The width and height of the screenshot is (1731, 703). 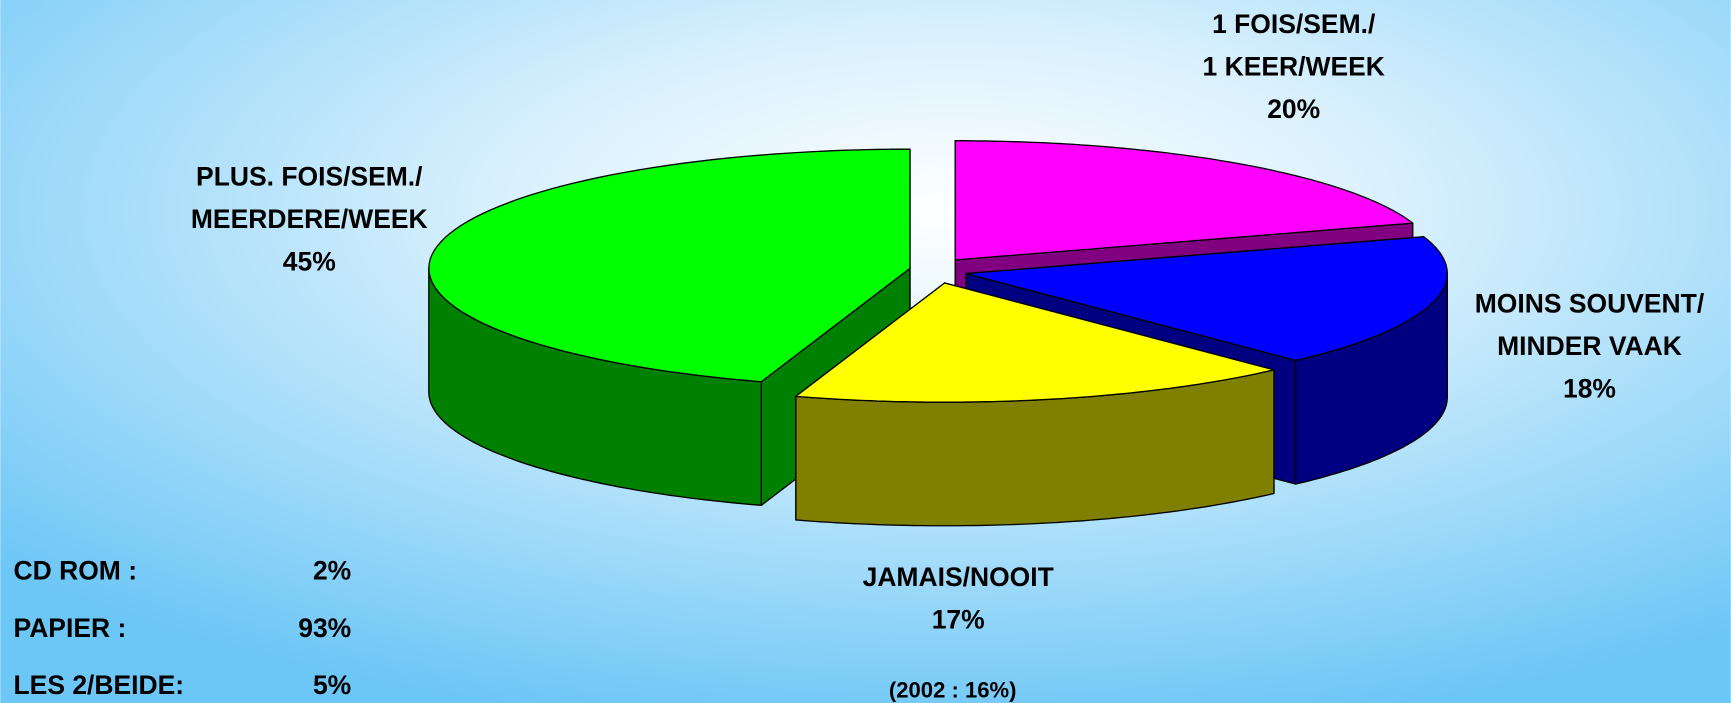 I want to click on media-value: 93%, so click(x=324, y=628).